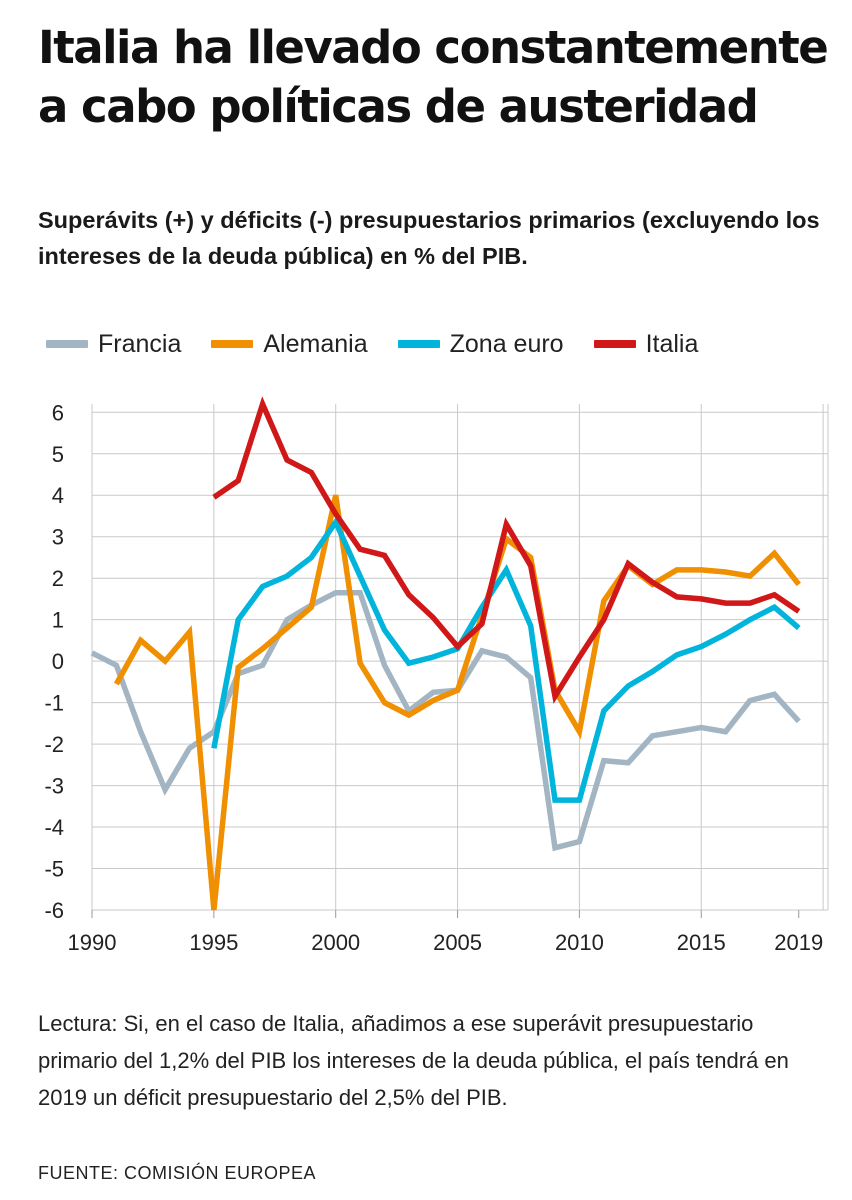 The width and height of the screenshot is (852, 1200). What do you see at coordinates (58, 661) in the screenshot?
I see `y-tick-label: 0` at bounding box center [58, 661].